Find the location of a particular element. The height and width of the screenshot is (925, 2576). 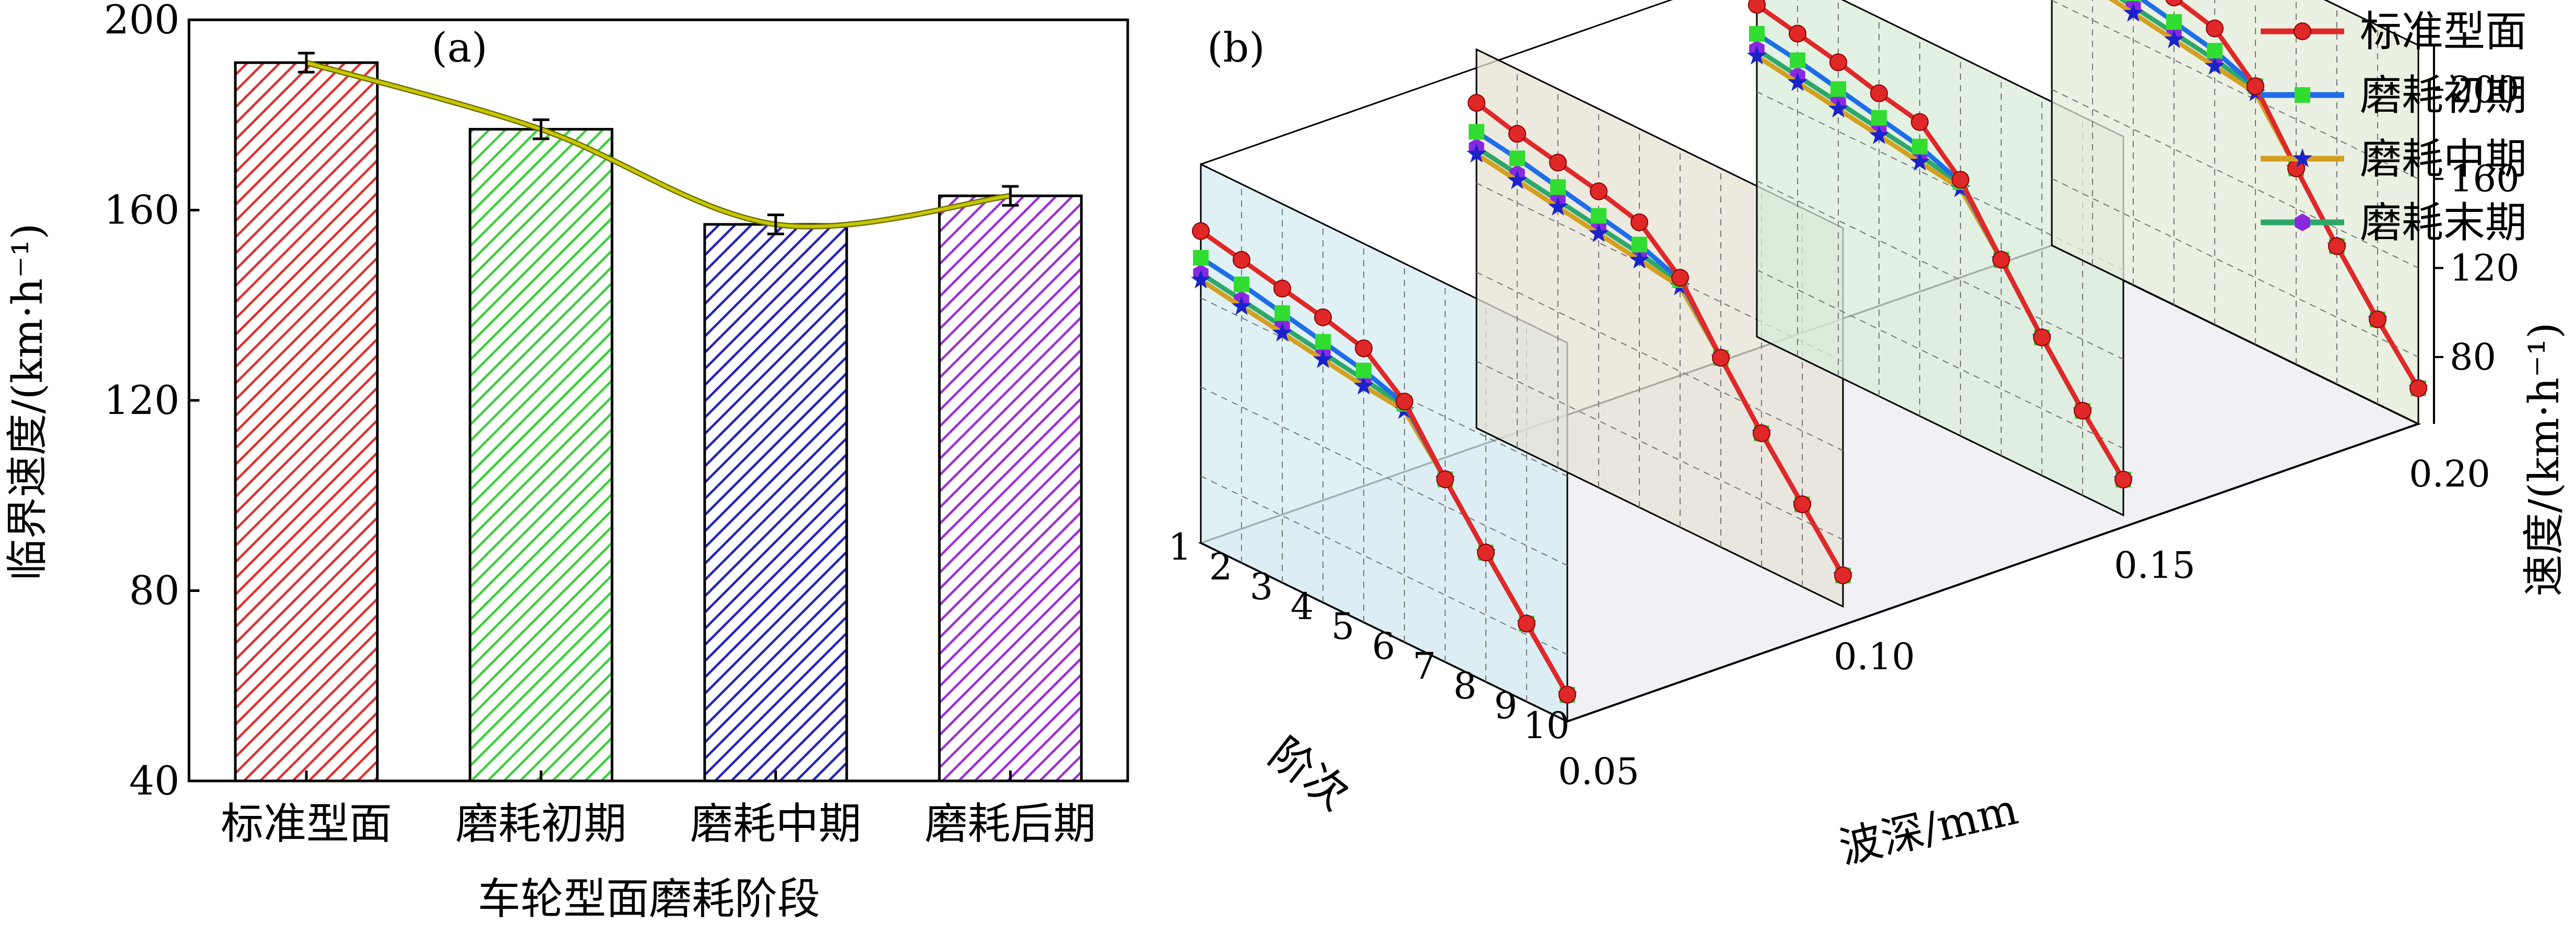

panel-label-b: (b) is located at coordinates (1236, 48).